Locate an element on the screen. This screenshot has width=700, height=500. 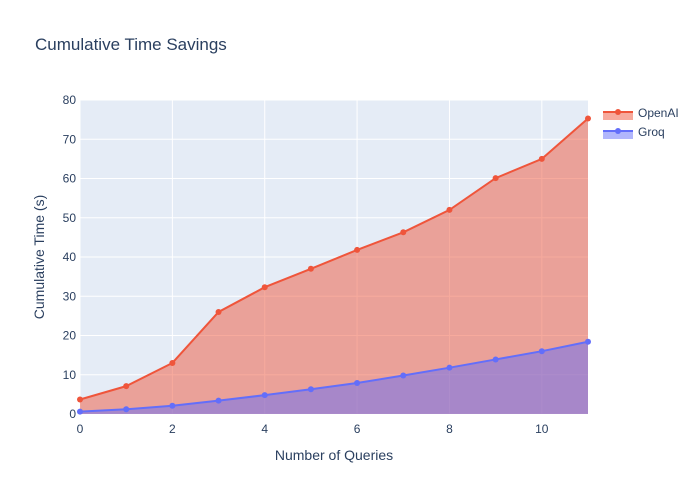
y-tick-label: 30 is located at coordinates (70, 296).